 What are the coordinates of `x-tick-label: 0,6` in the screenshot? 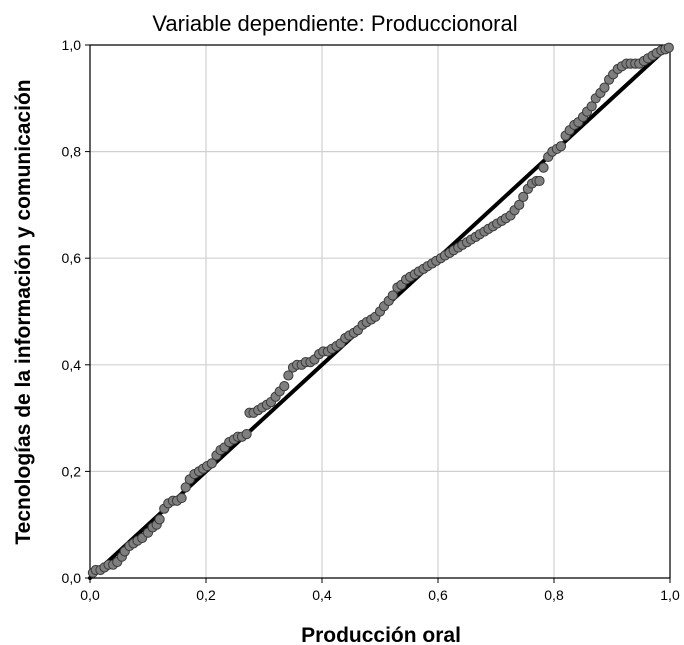 It's located at (438, 595).